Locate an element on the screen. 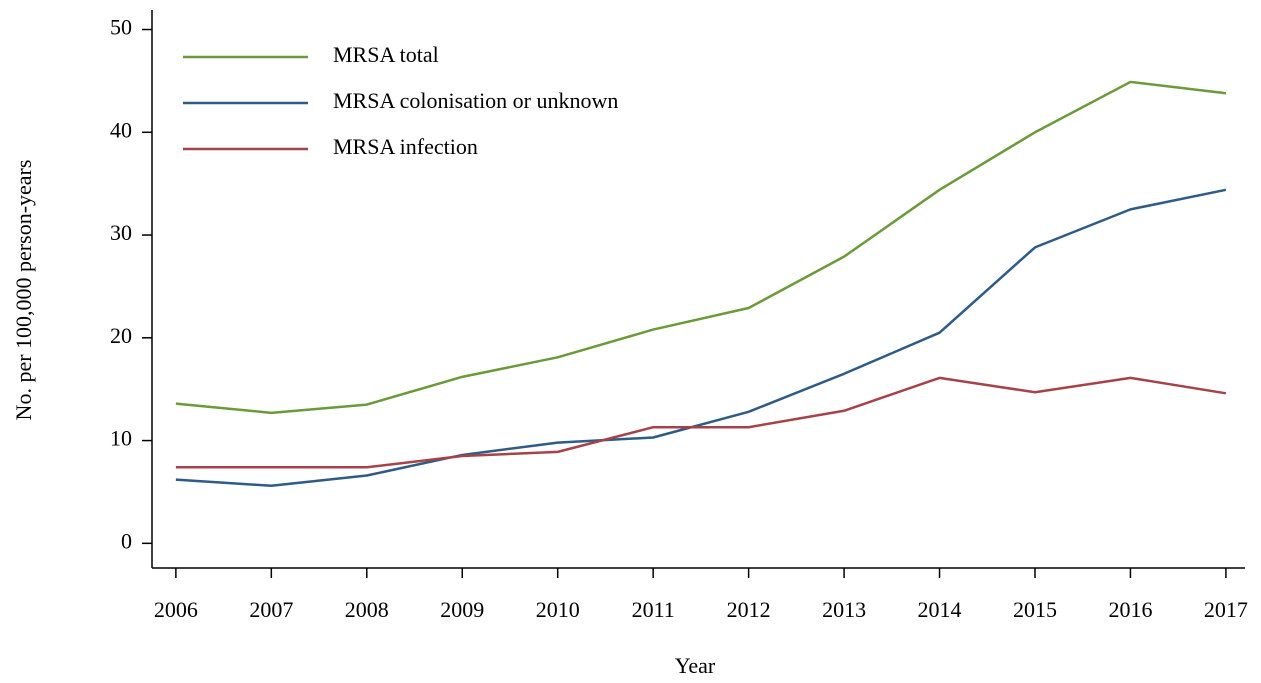  y-tick-label: 10 is located at coordinates (121, 438).